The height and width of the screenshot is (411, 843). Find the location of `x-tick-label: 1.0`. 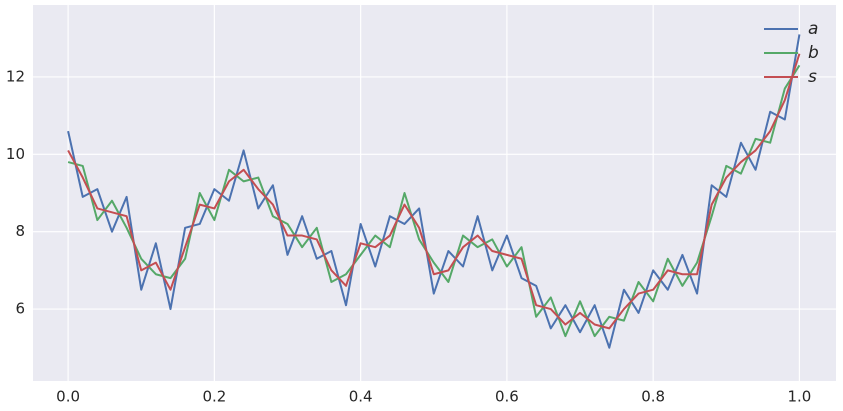

x-tick-label: 1.0 is located at coordinates (800, 397).